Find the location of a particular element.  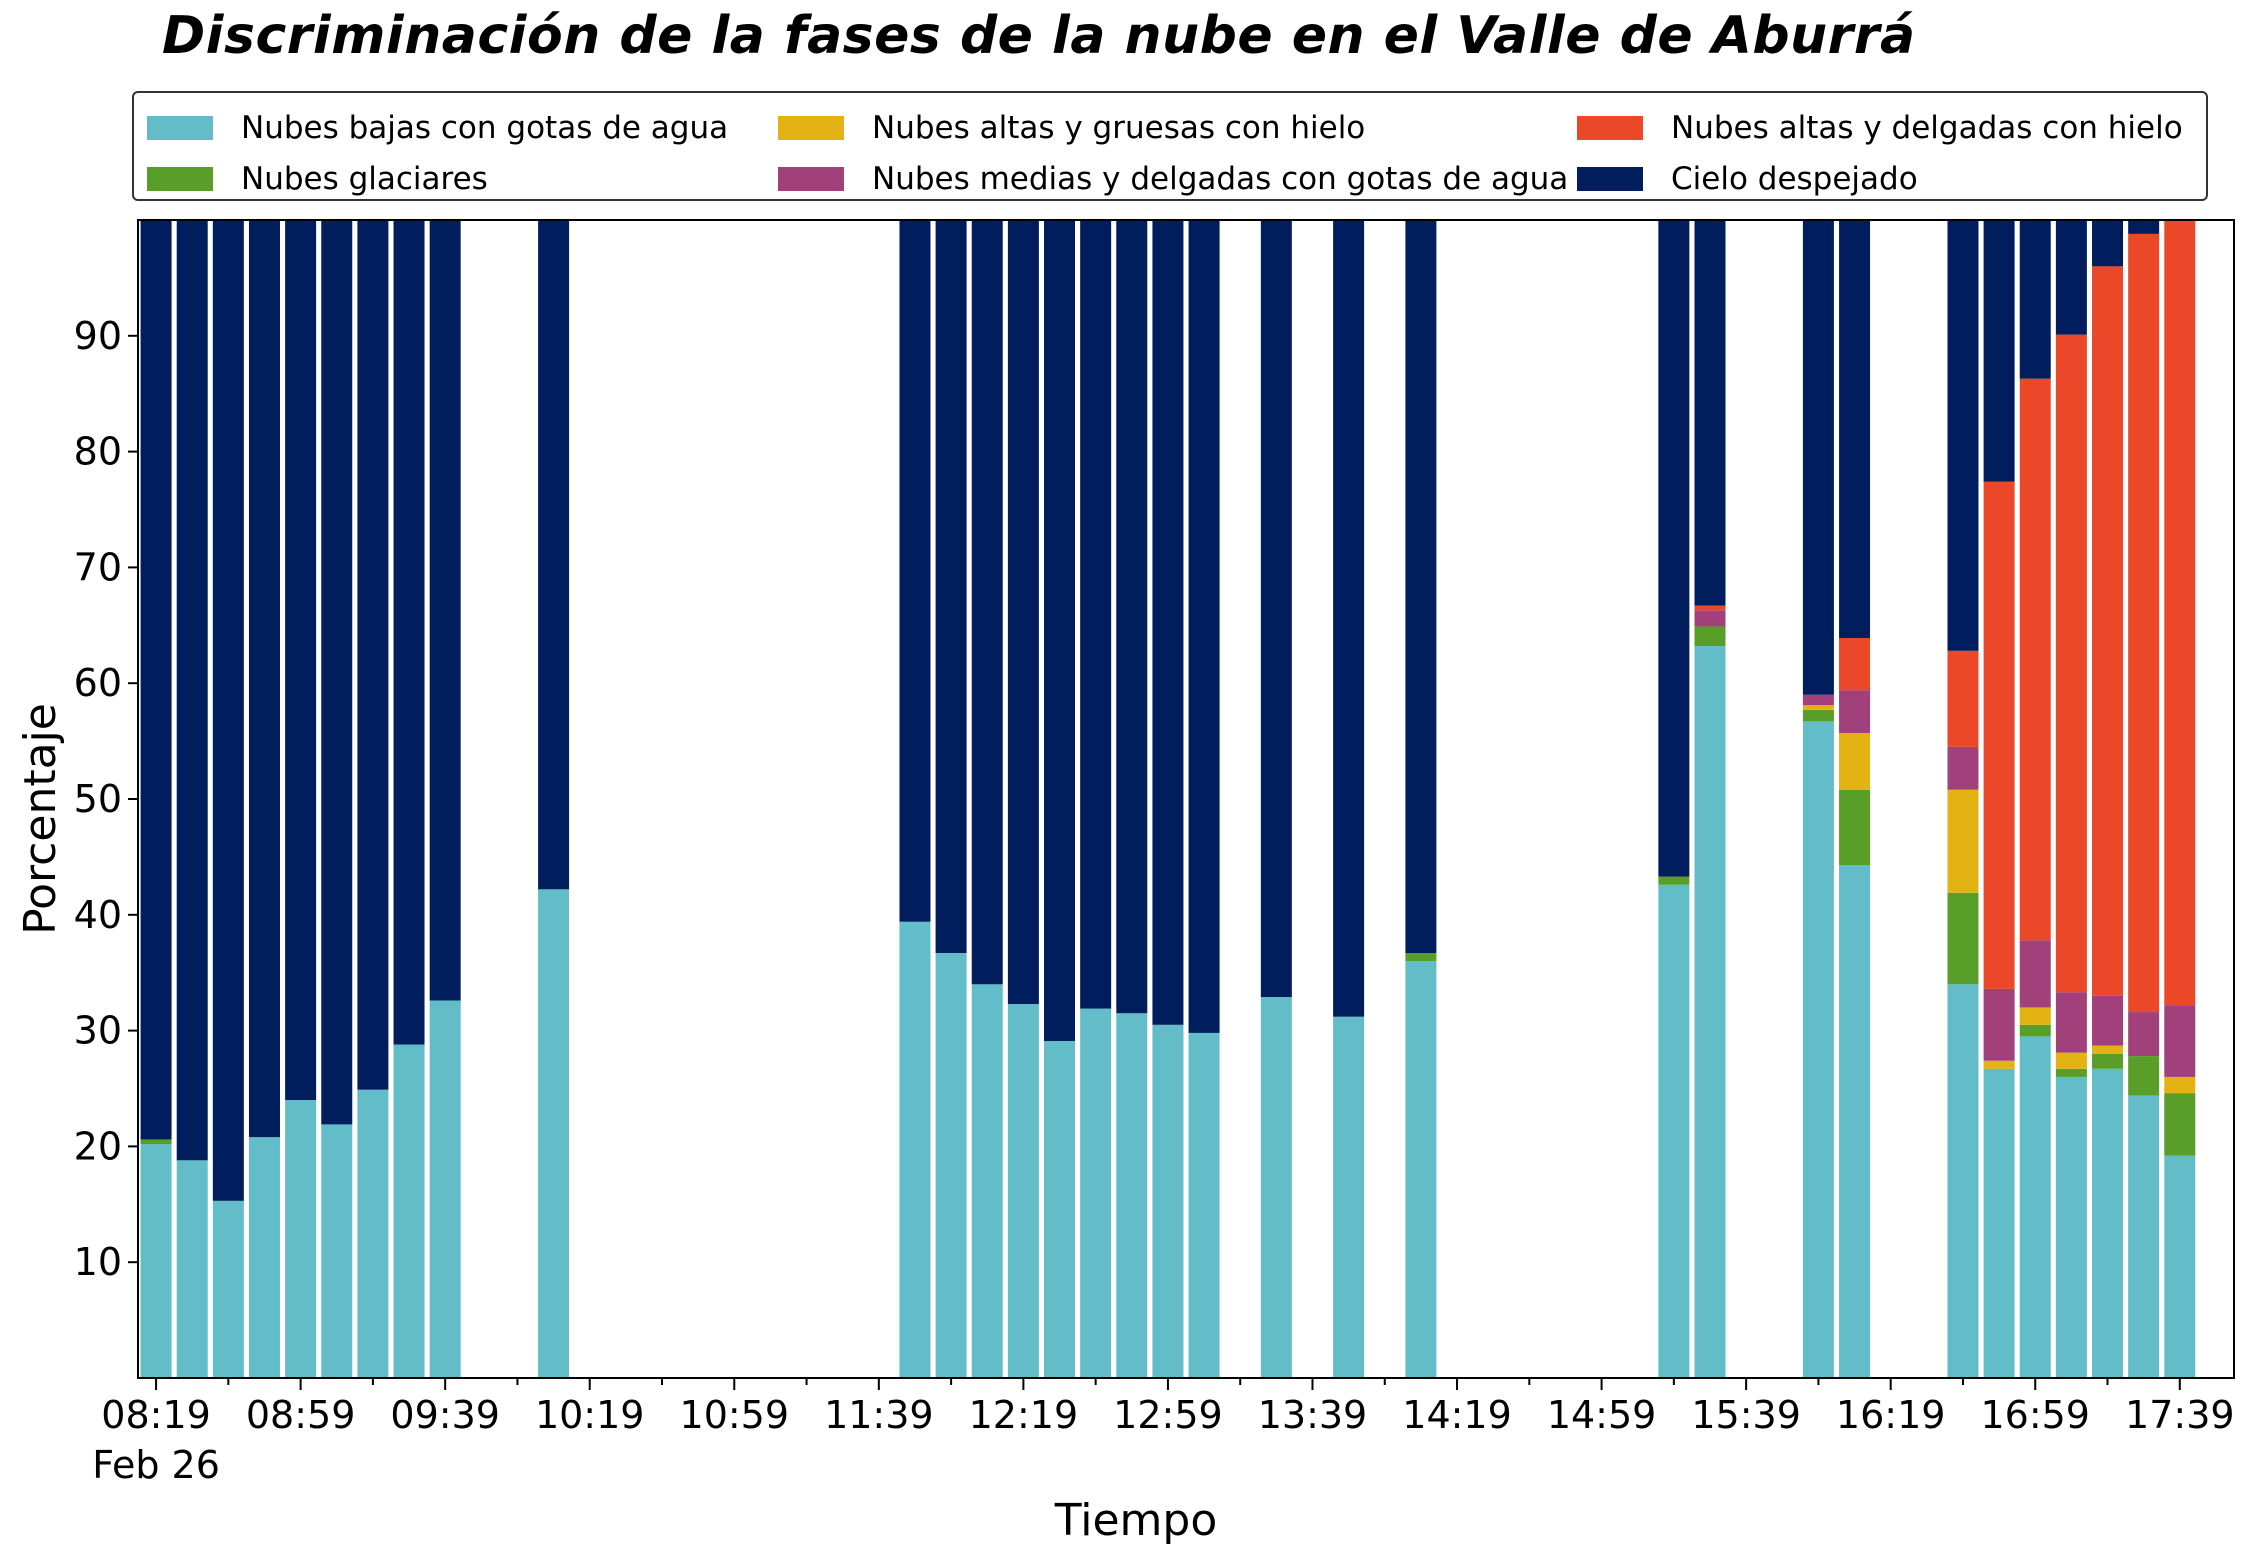

x-tick-label: 10:59 is located at coordinates (735, 1415).